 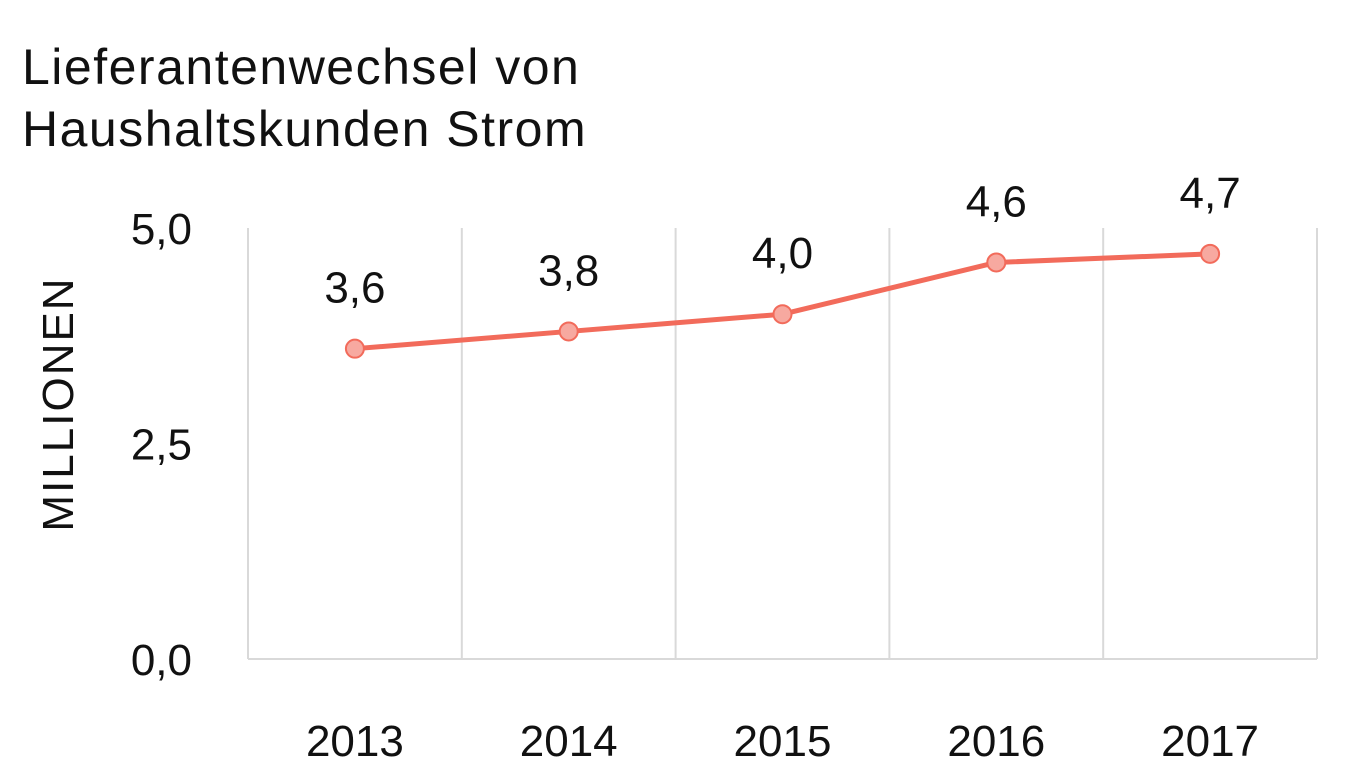 I want to click on data-labels: 3,6 3,8 4,0 4,6 4,7, so click(x=782, y=241).